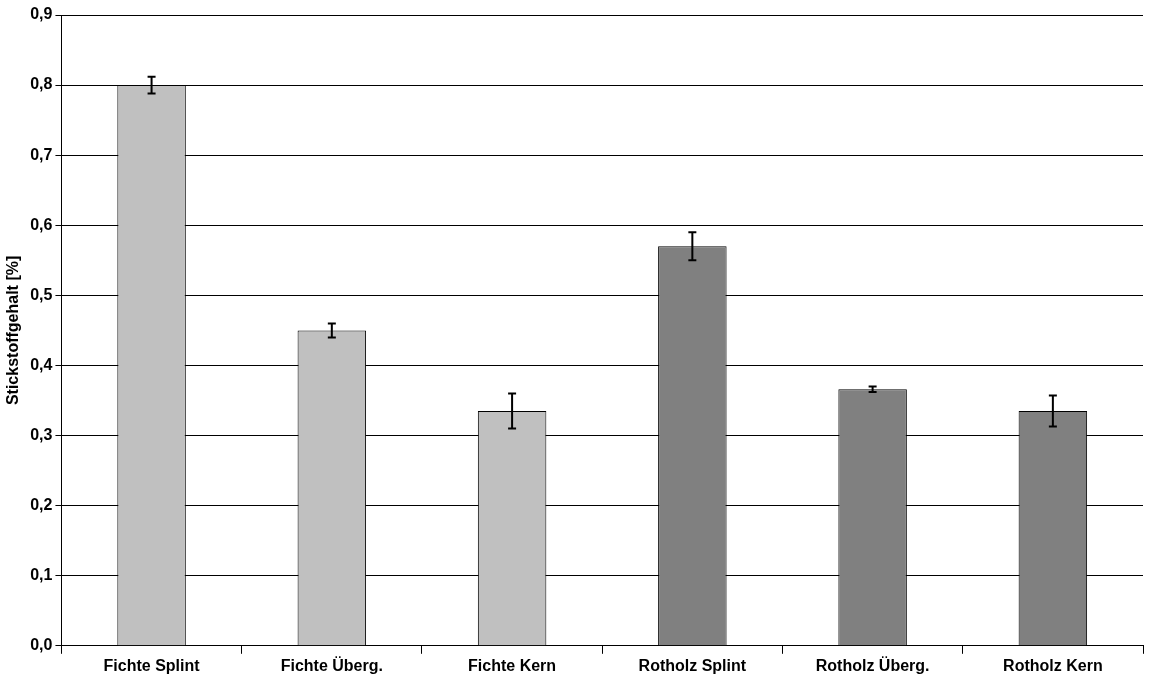 The width and height of the screenshot is (1163, 699). What do you see at coordinates (512, 665) in the screenshot?
I see `x-tick-label: Fichte Kern` at bounding box center [512, 665].